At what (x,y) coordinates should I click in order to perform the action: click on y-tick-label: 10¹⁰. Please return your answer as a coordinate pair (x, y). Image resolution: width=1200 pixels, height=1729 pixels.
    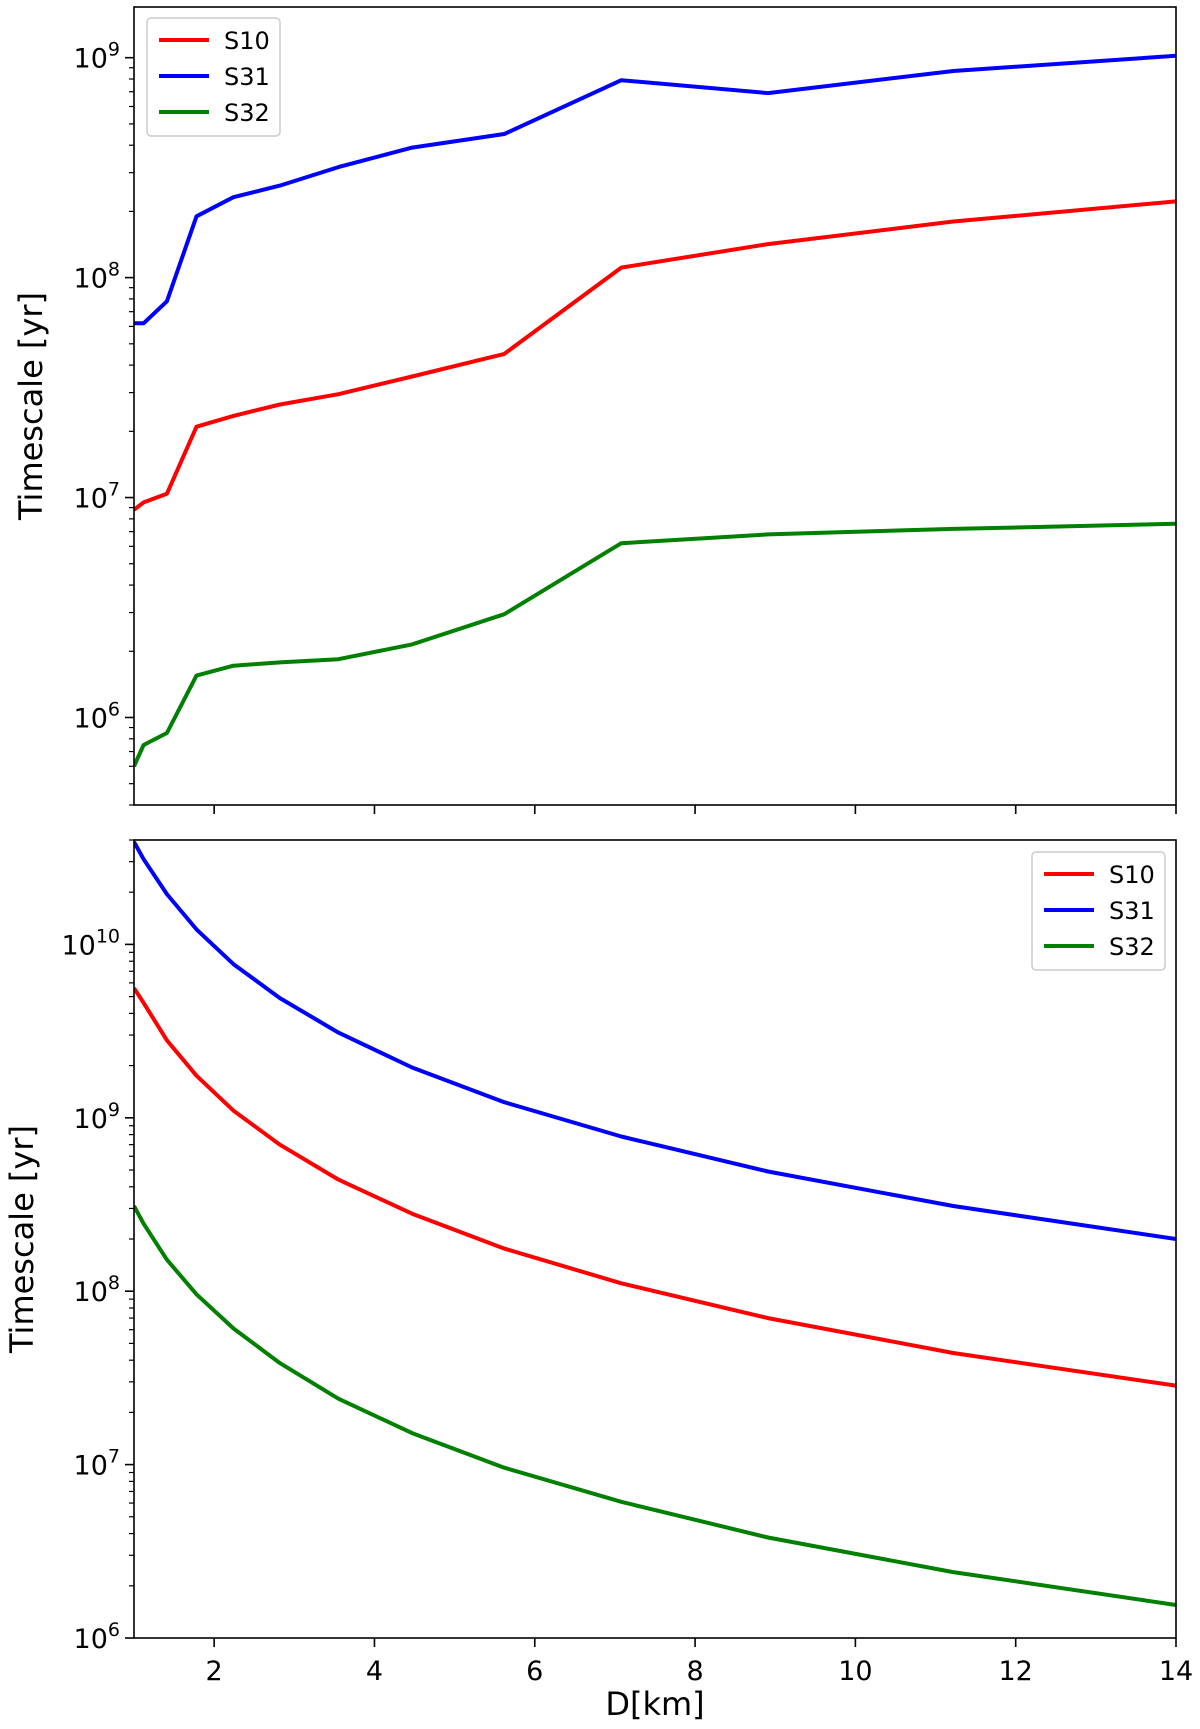
    Looking at the image, I should click on (90, 943).